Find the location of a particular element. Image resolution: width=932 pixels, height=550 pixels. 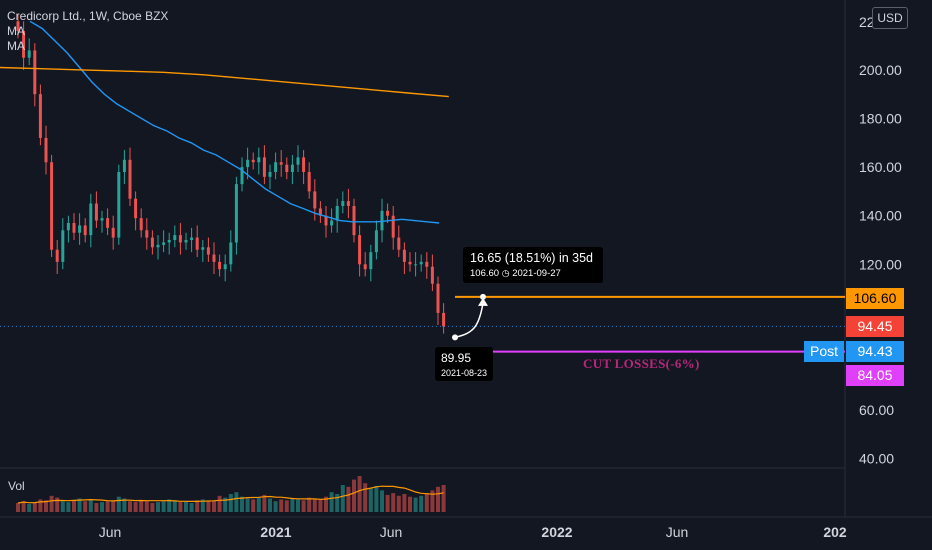

measure-arrow-head is located at coordinates (483, 301).